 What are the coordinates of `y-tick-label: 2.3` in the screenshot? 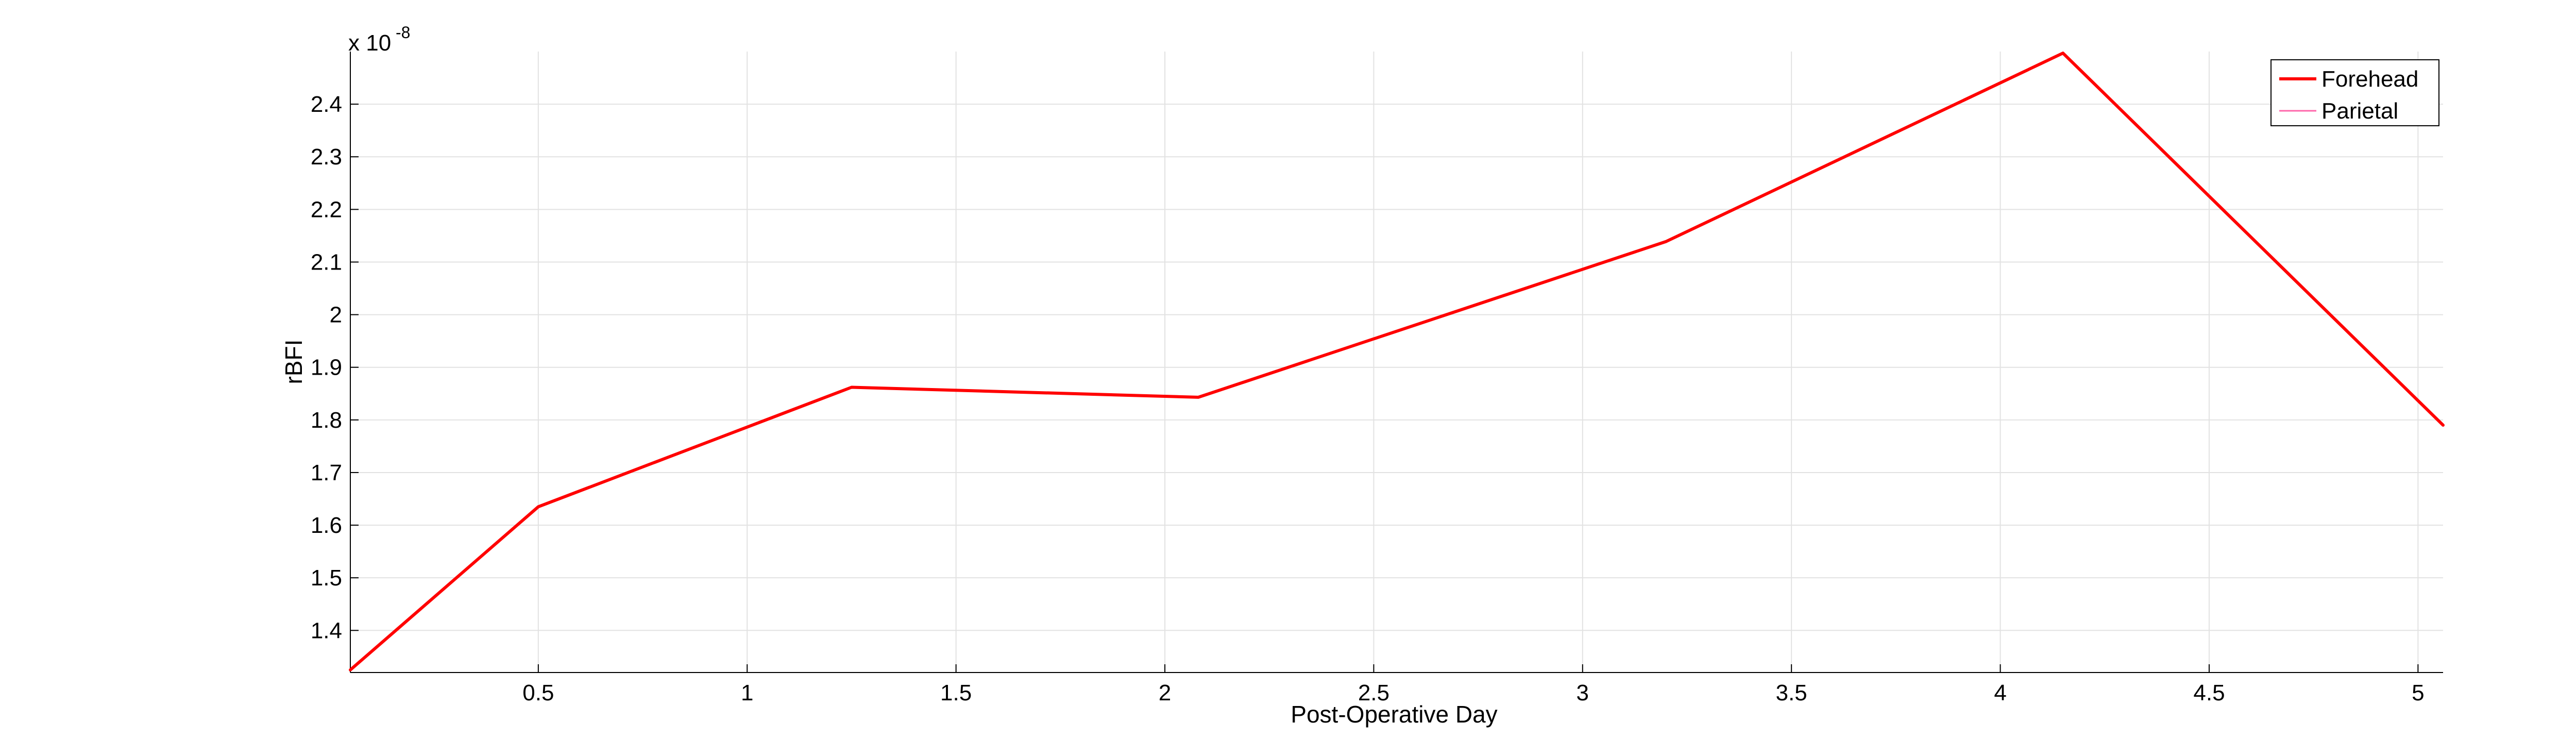 It's located at (326, 157).